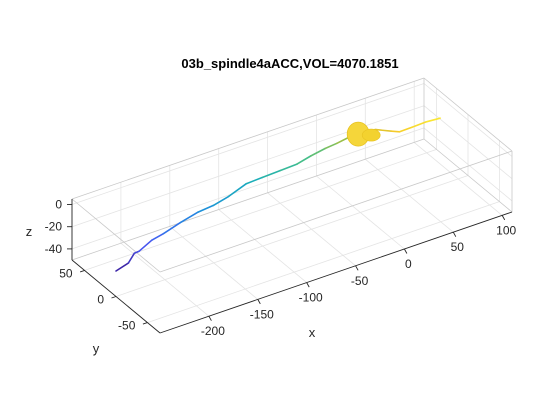  I want to click on z-axis-label: z, so click(29, 231).